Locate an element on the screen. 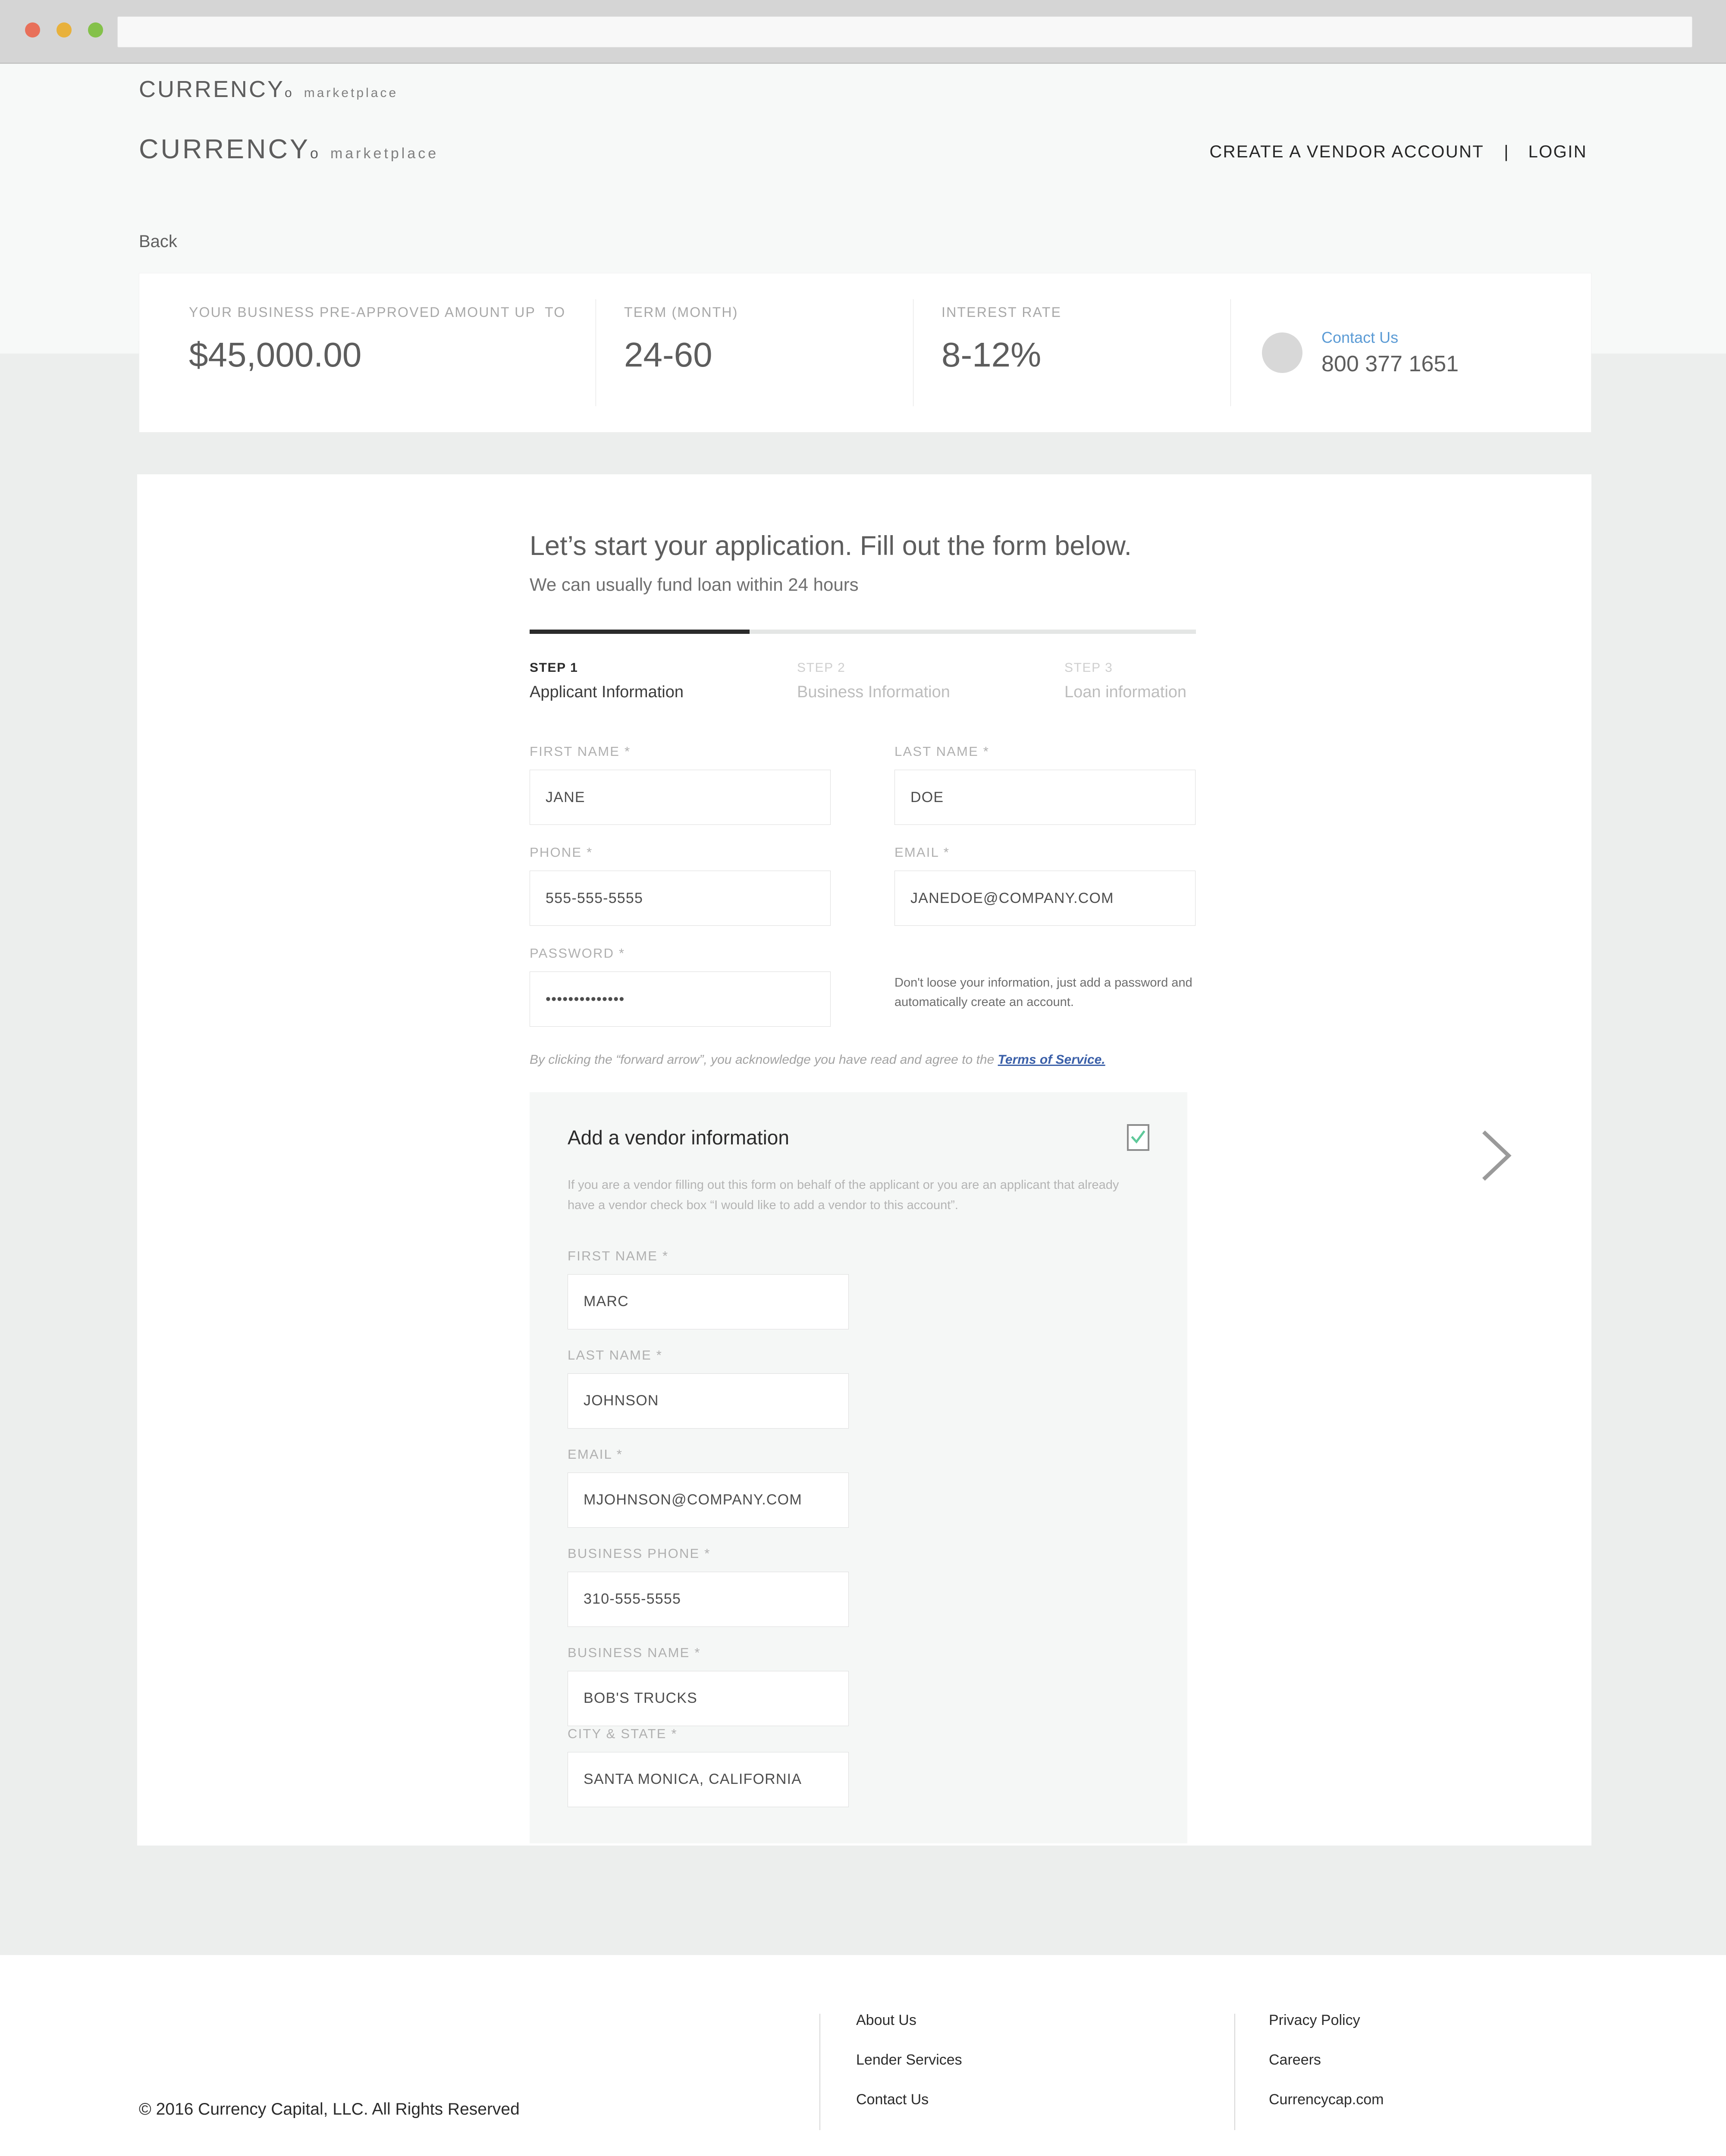 The height and width of the screenshot is (2156, 1726). field-vendor-city-state: CITY & STATE * is located at coordinates (709, 1767).